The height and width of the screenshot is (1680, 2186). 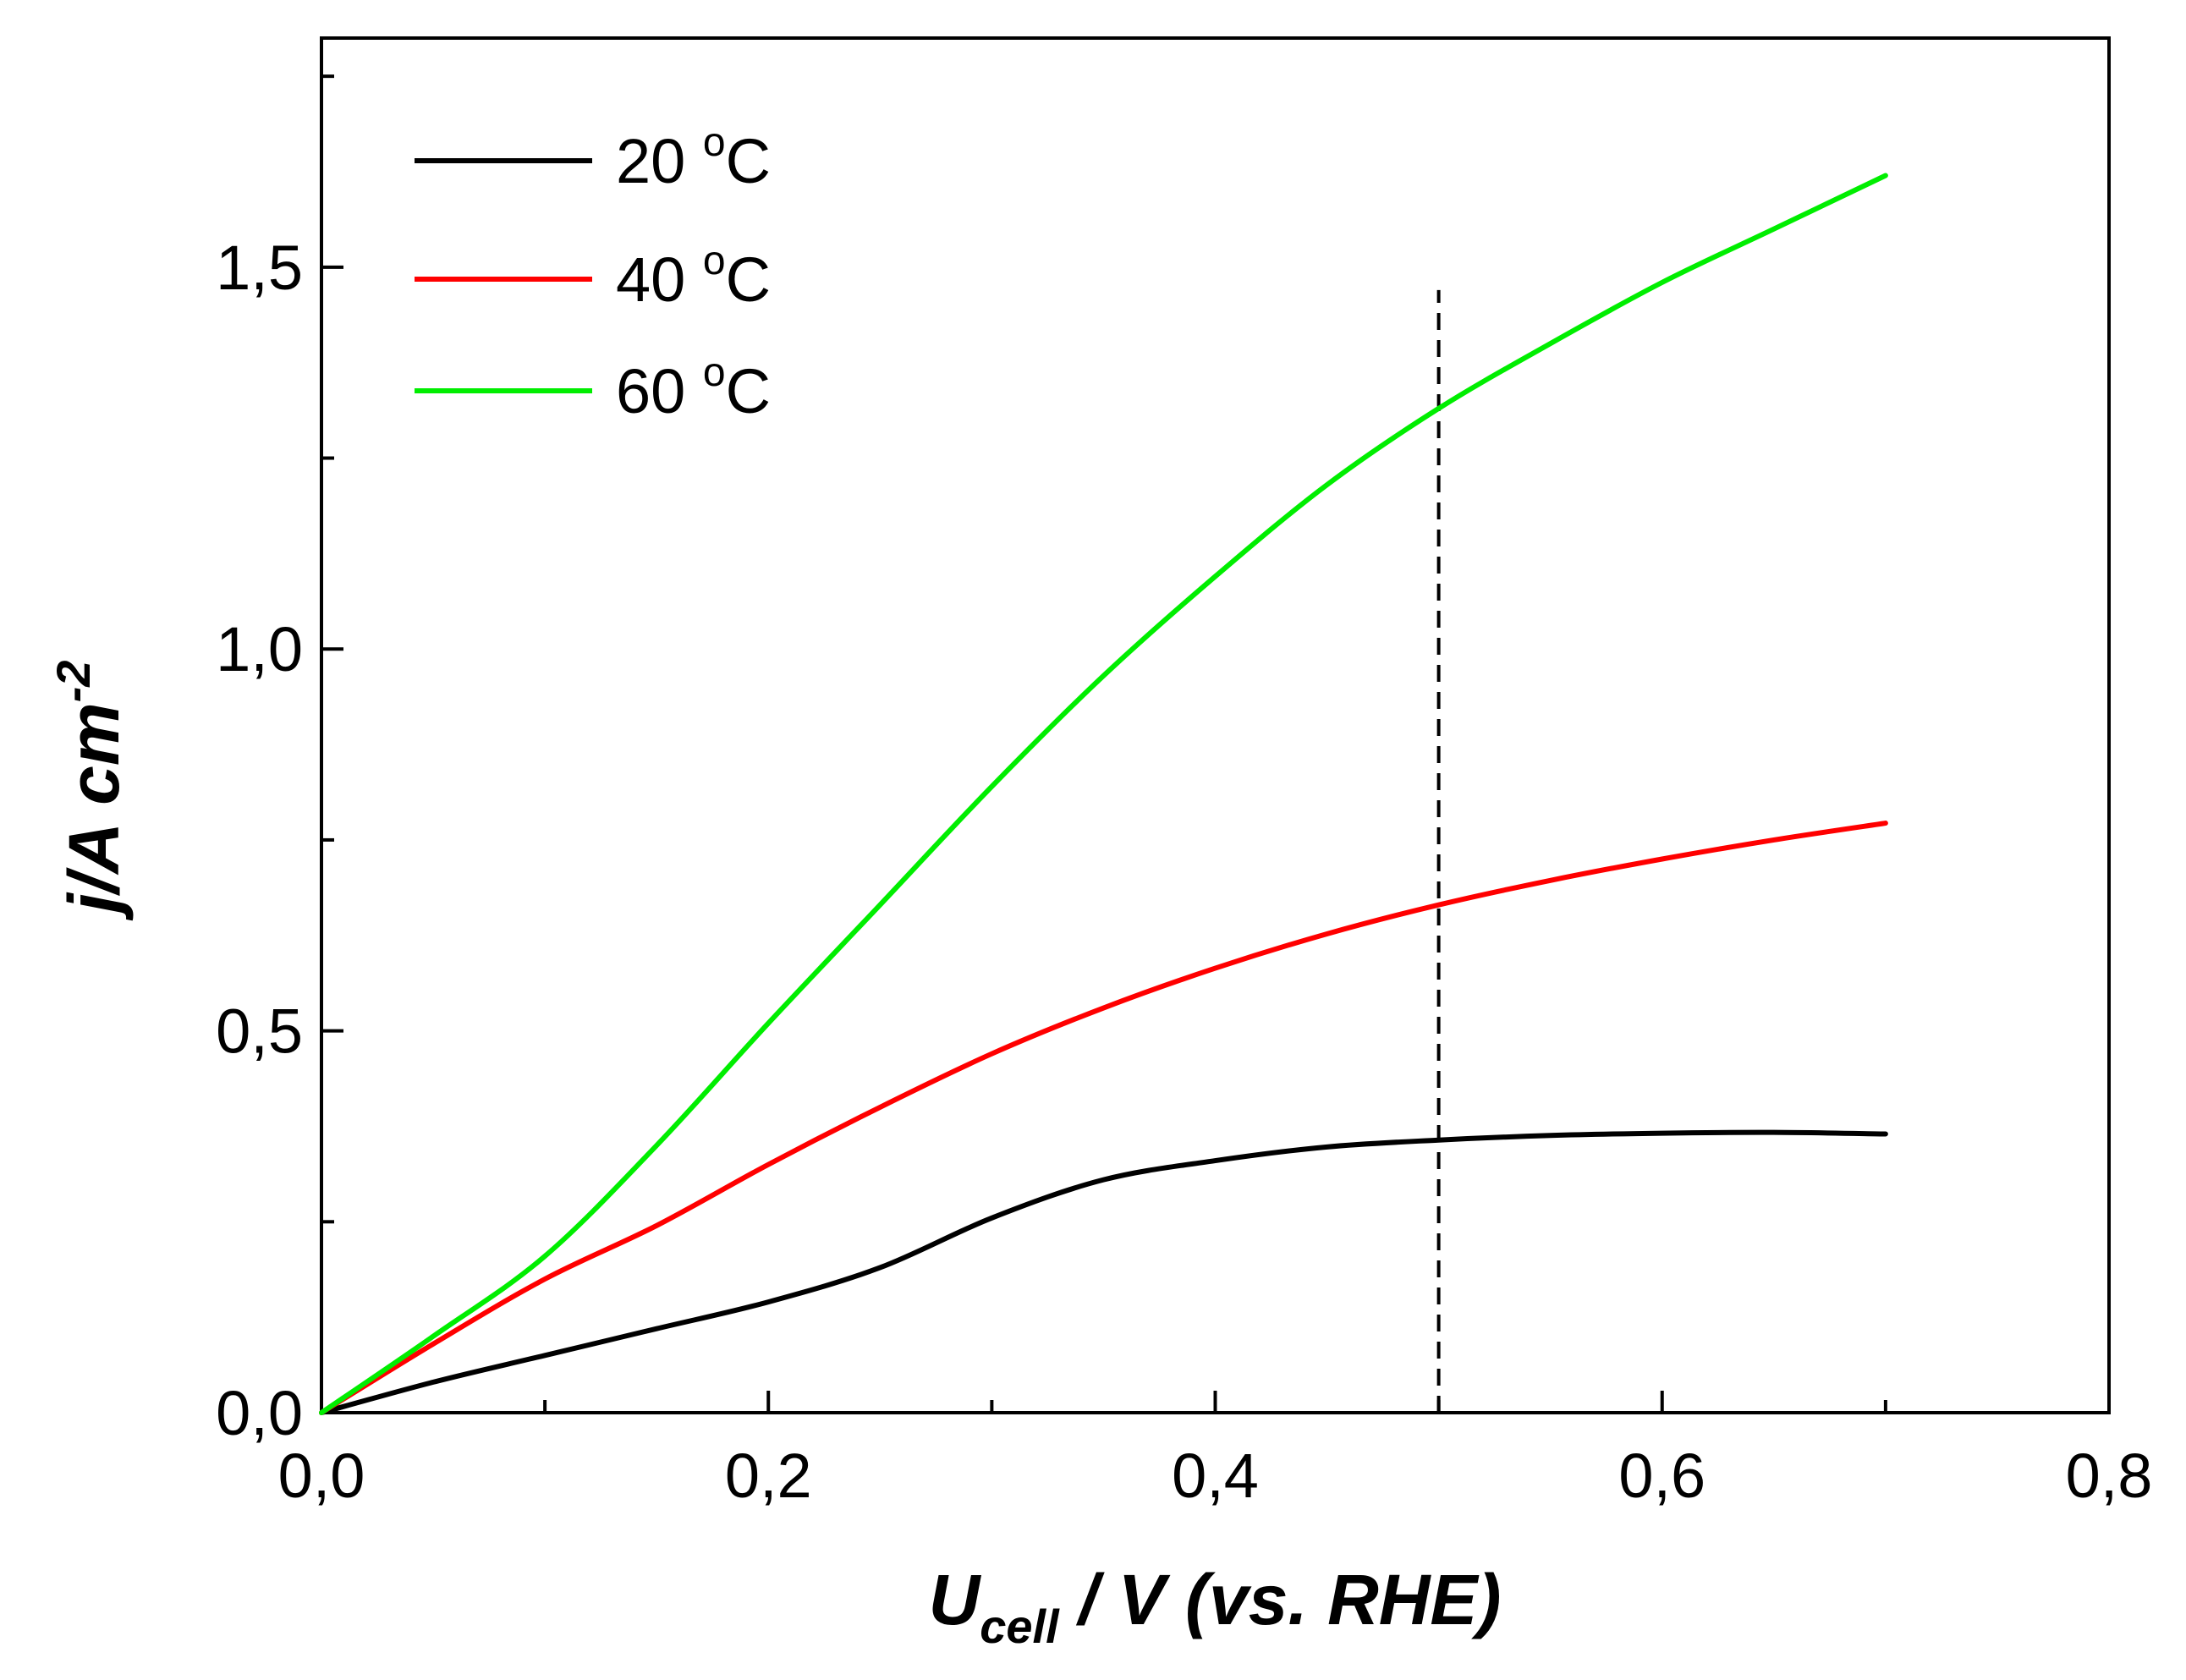 I want to click on y-axis-title: j/A cm-2, so click(x=90, y=791).